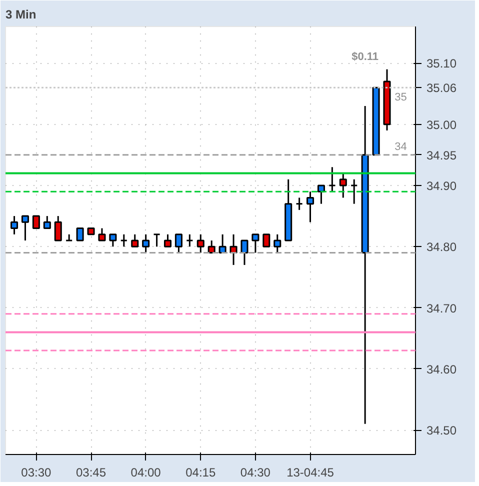 The width and height of the screenshot is (479, 486). What do you see at coordinates (441, 125) in the screenshot?
I see `y-tick-label: 35.00` at bounding box center [441, 125].